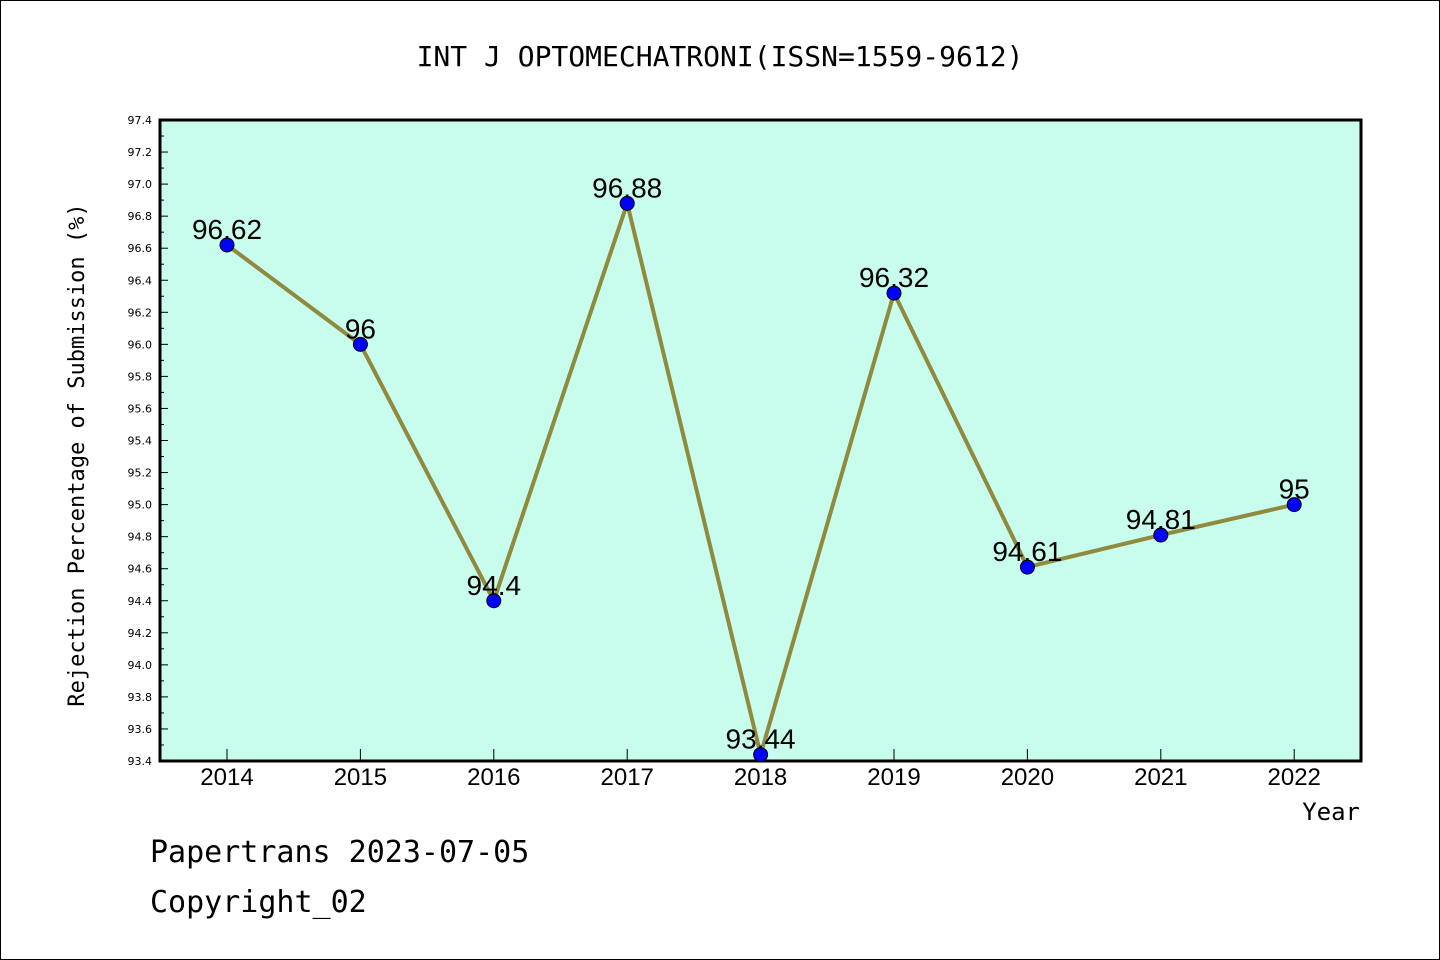  Describe the element at coordinates (140, 761) in the screenshot. I see `y-tick-label: 93.4` at that location.